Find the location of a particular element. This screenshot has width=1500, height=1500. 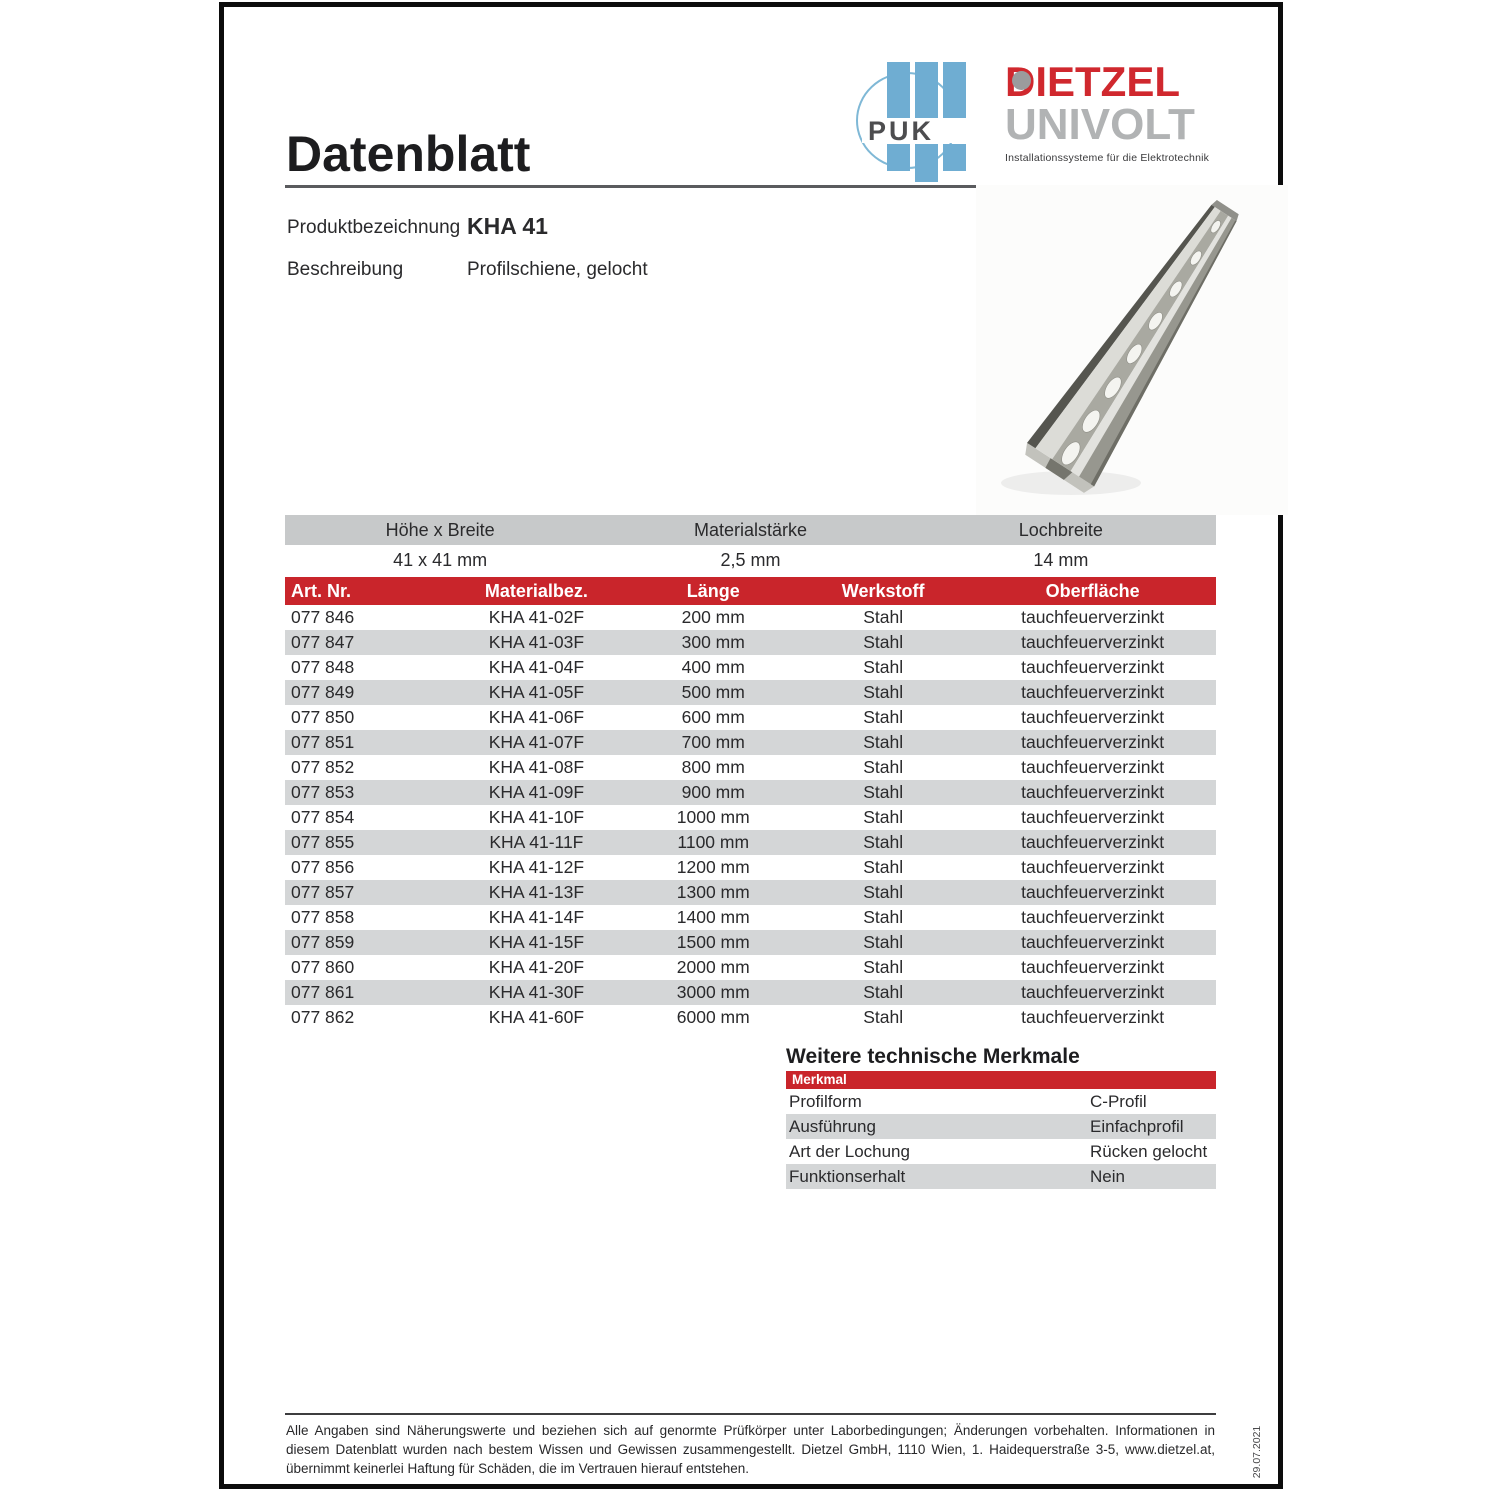

table-cell: 077 849 is located at coordinates (323, 692).